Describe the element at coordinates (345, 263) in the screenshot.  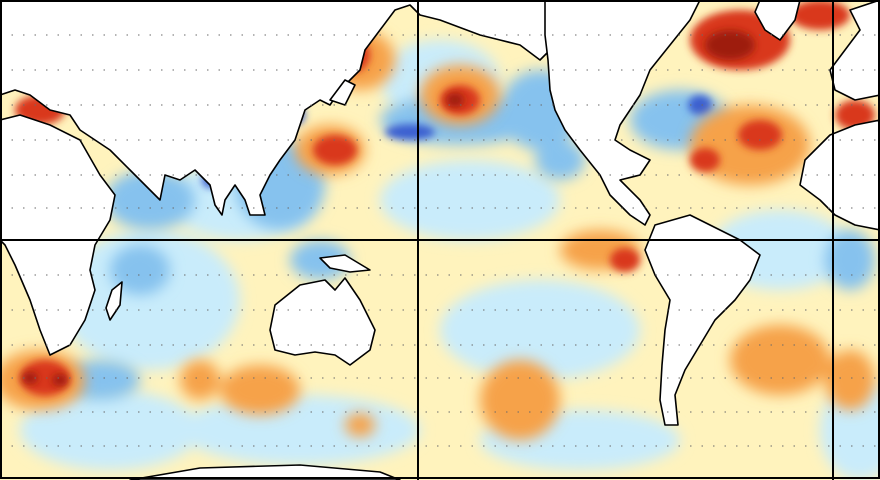
I see `new-guinea` at that location.